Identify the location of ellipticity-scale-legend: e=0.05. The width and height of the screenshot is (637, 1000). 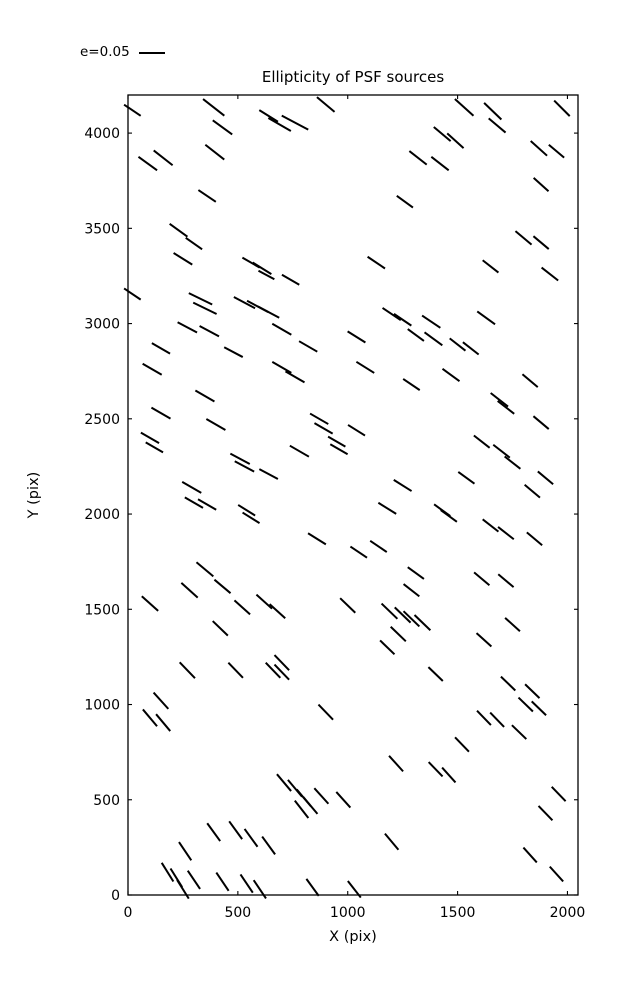
(122, 52).